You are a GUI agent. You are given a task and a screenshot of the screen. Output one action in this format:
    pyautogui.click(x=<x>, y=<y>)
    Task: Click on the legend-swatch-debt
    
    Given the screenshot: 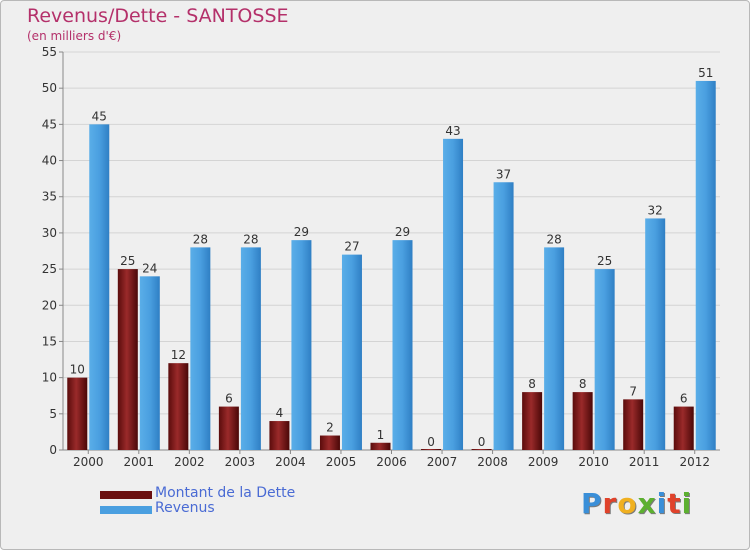 What is the action you would take?
    pyautogui.click(x=126, y=495)
    